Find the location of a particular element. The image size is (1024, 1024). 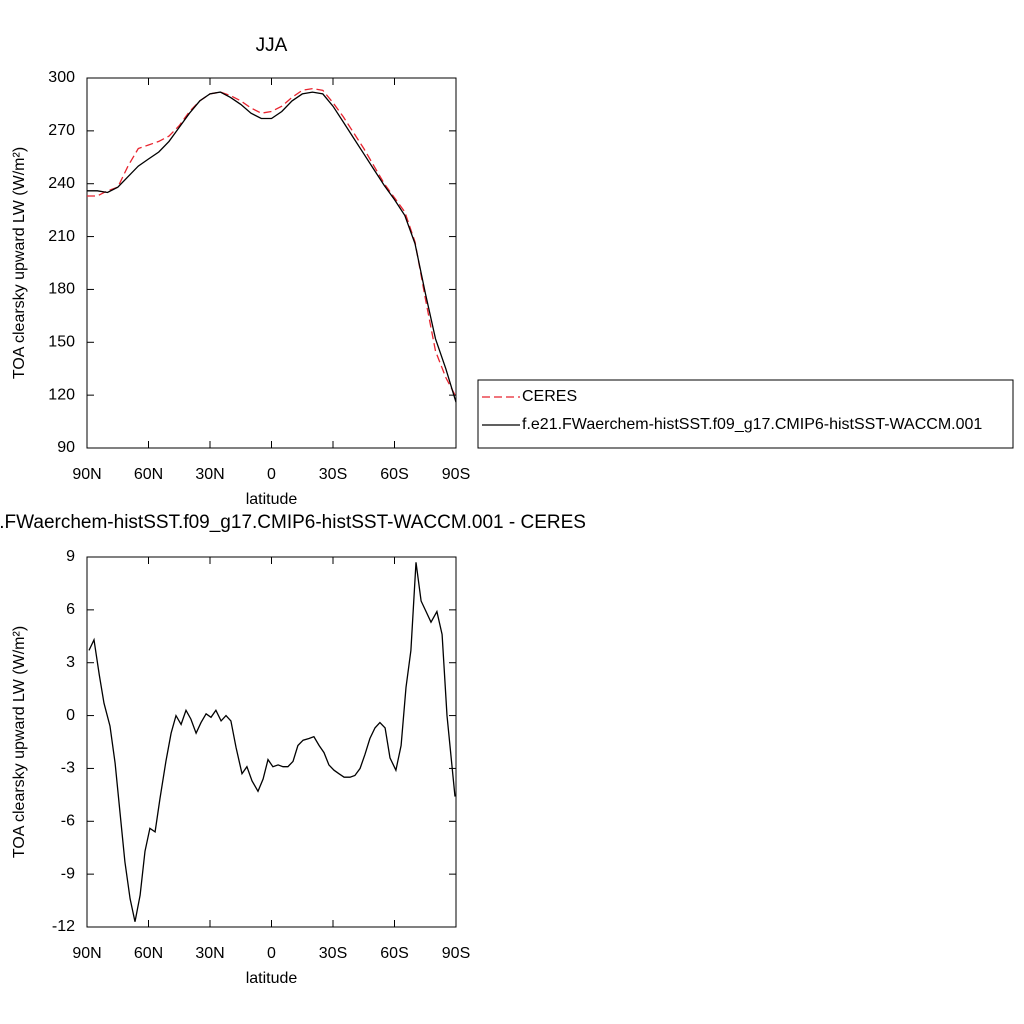

y-tick-label: 90 is located at coordinates (66, 447).